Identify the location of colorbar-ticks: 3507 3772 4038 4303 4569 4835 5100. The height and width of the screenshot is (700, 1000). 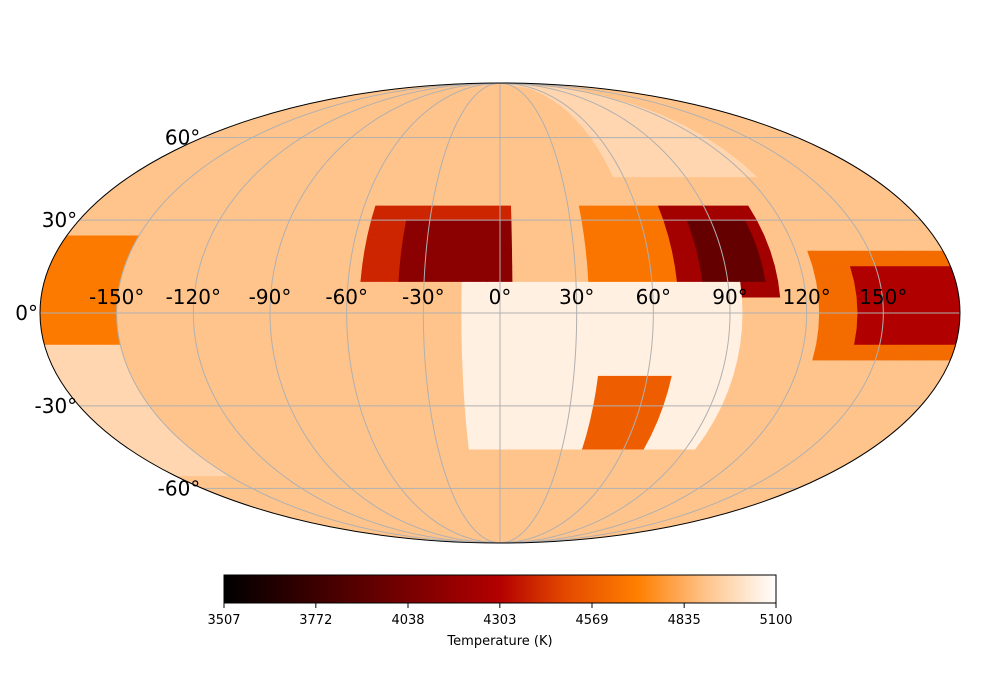
(500, 615).